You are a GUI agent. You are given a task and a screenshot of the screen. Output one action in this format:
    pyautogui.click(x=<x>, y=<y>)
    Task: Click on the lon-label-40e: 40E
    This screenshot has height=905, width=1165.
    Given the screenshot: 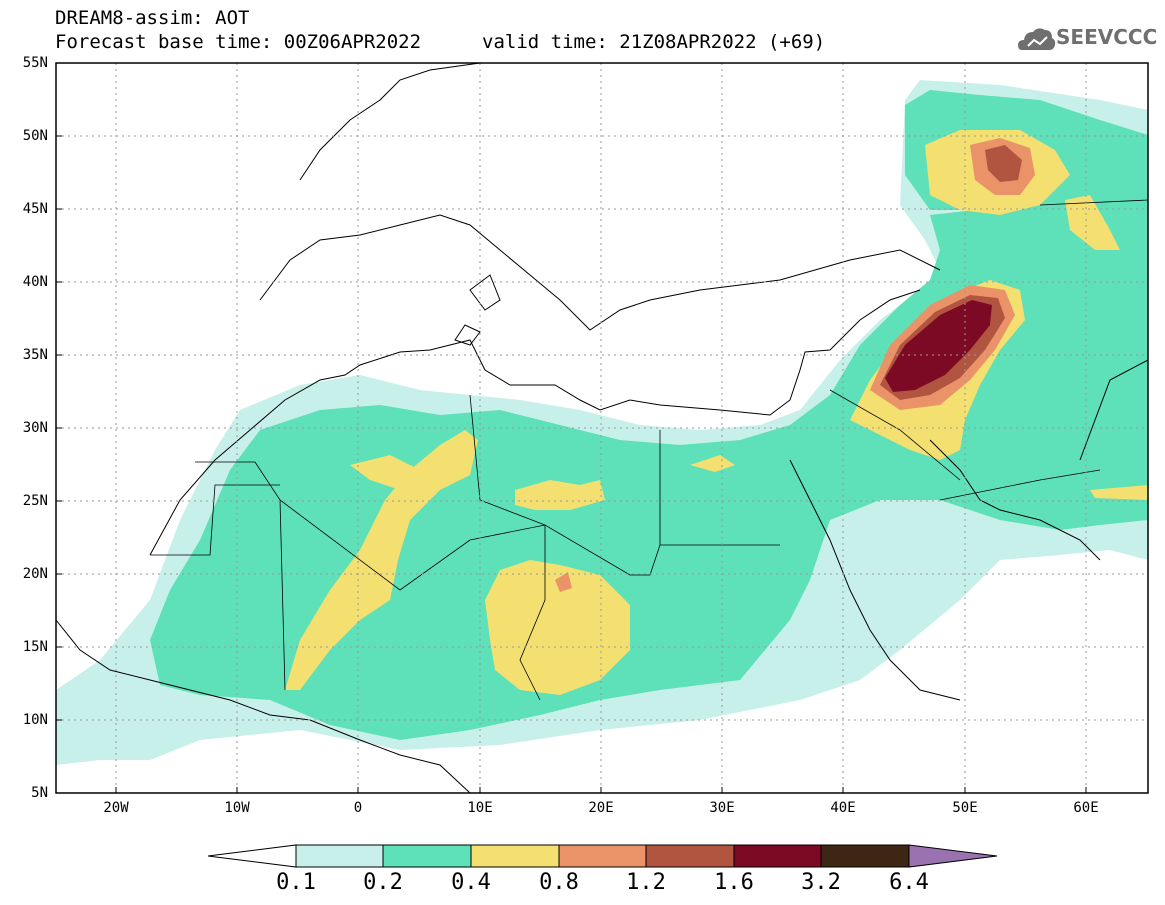 What is the action you would take?
    pyautogui.click(x=843, y=808)
    